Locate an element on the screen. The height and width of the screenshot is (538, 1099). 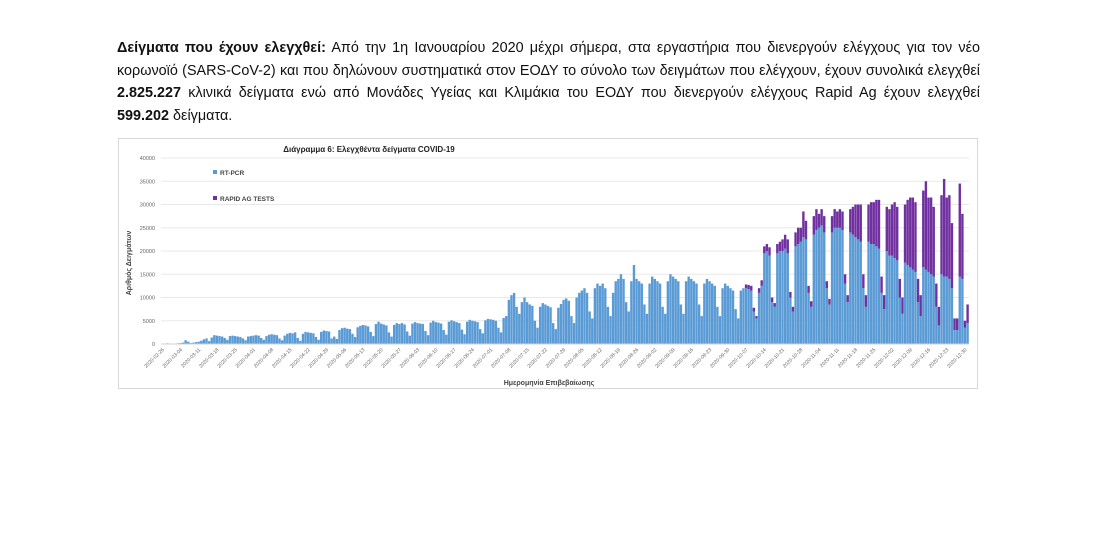
pcr-total: 2.825.227 is located at coordinates (149, 93).